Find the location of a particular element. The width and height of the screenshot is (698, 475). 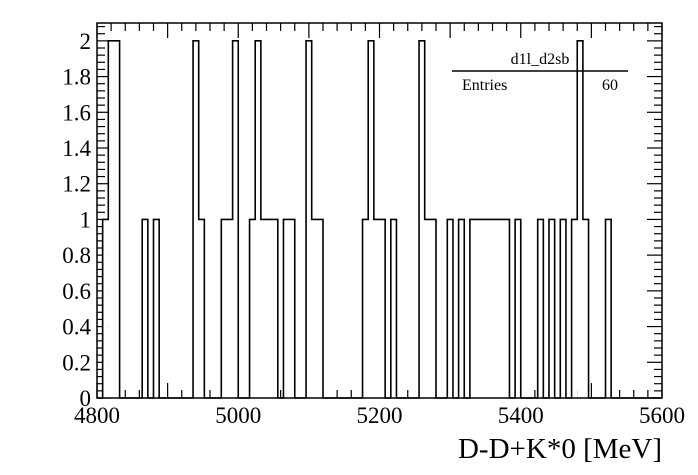

x-tick-label: 5600 is located at coordinates (662, 415).